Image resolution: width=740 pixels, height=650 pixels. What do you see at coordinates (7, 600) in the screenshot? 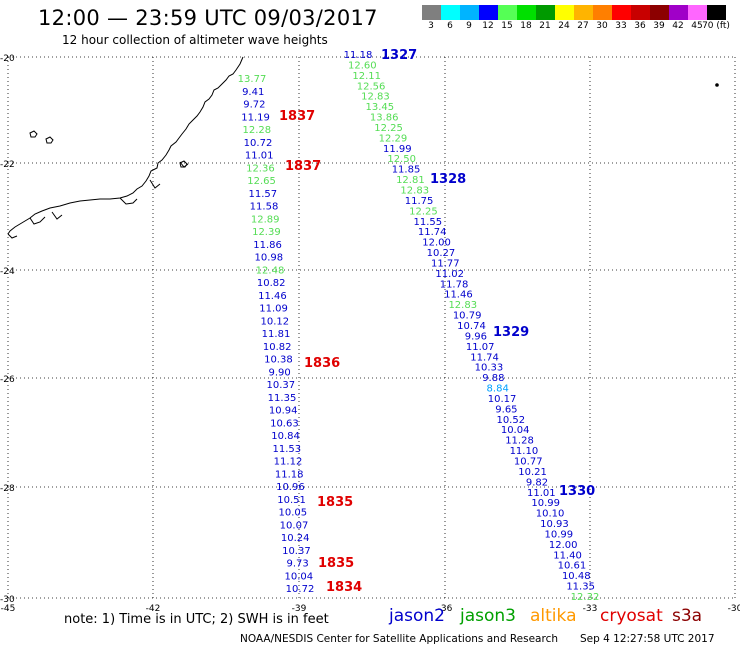
I see `lat-tick-label: -30` at bounding box center [7, 600].